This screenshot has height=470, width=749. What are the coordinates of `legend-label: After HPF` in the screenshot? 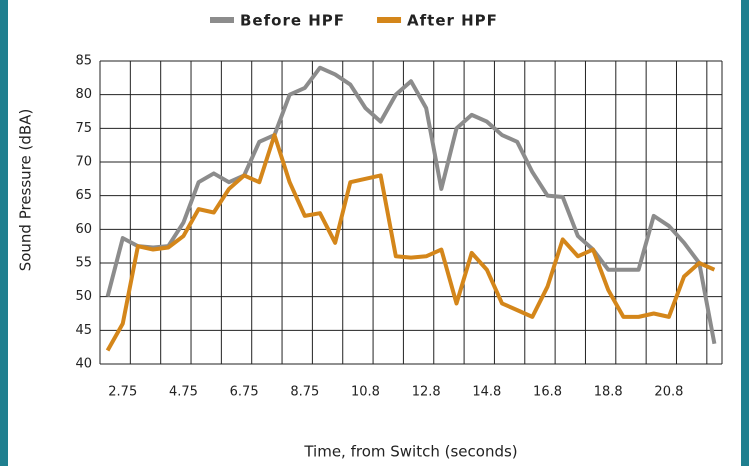 It's located at (452, 21).